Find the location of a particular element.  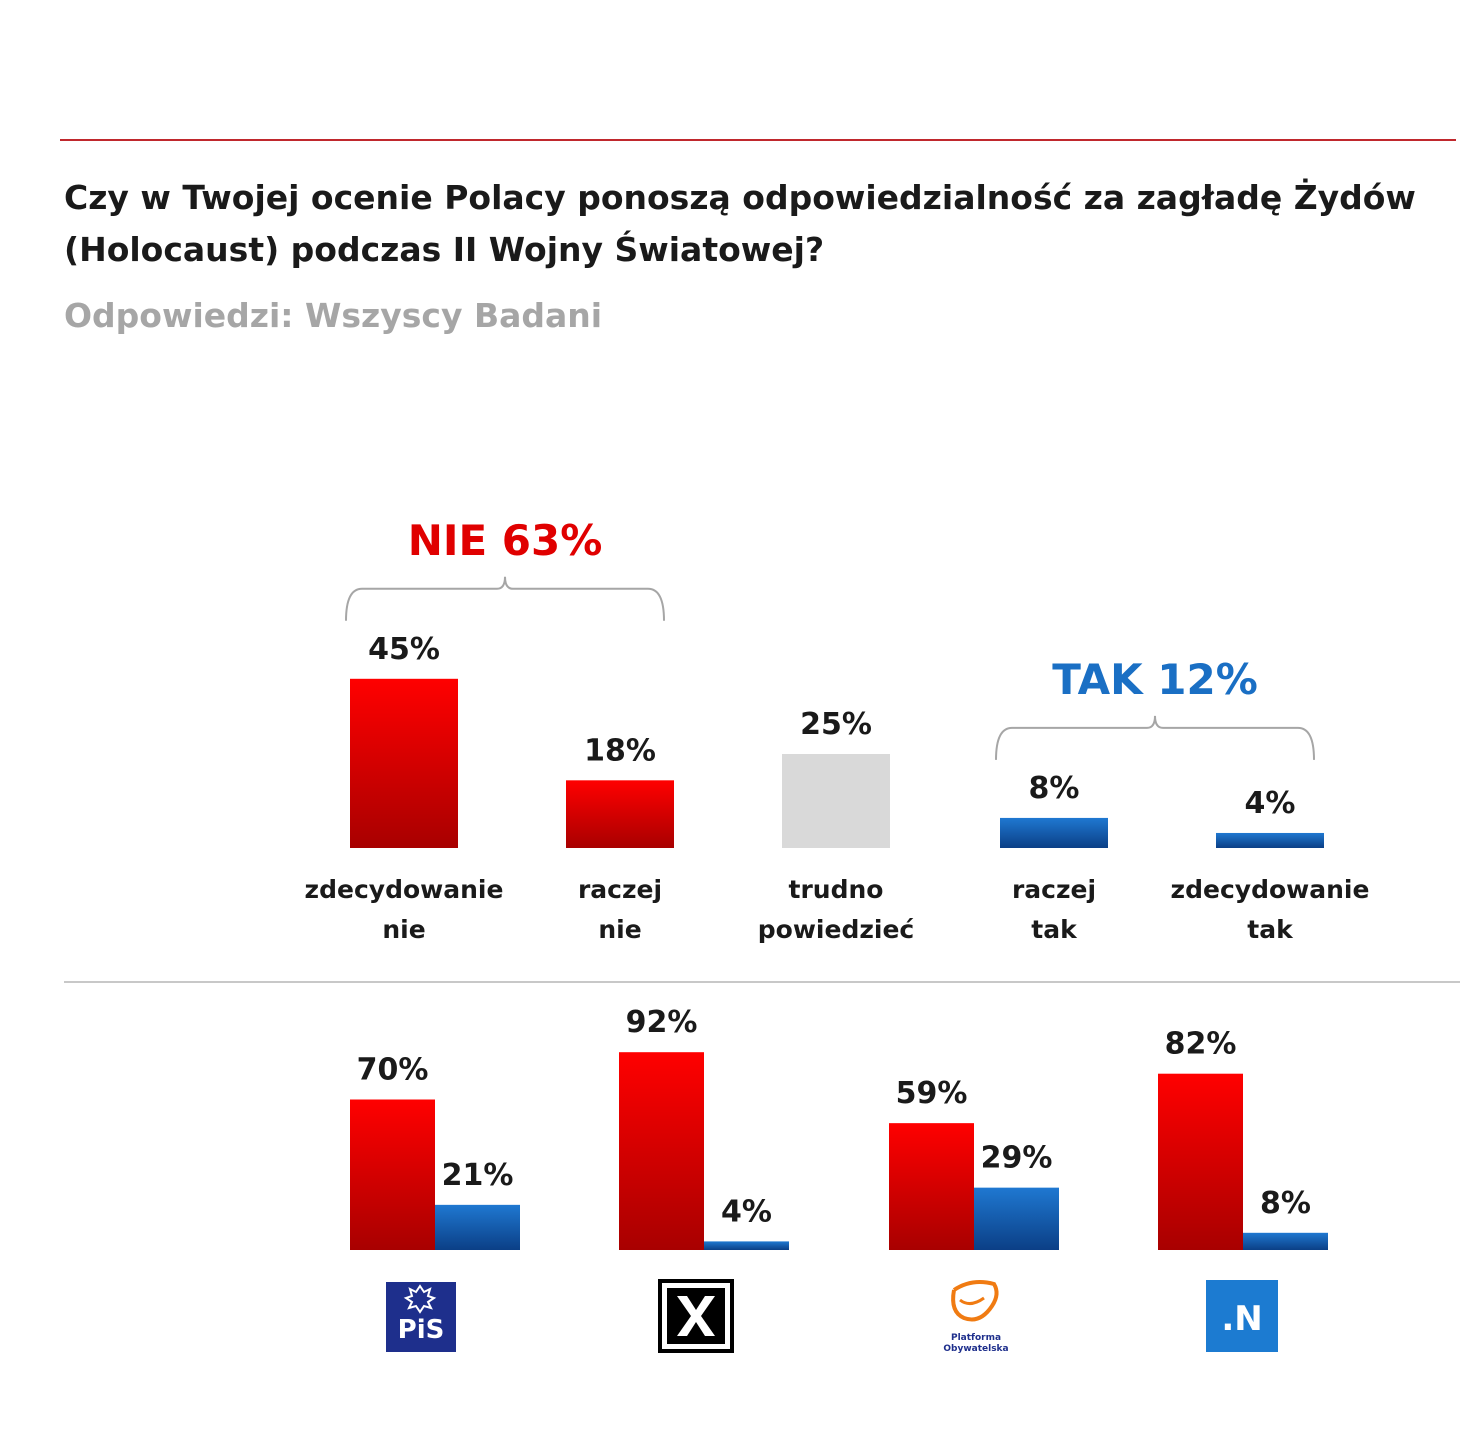

po-logo: Platforma Obywatelska is located at coordinates (976, 1317).